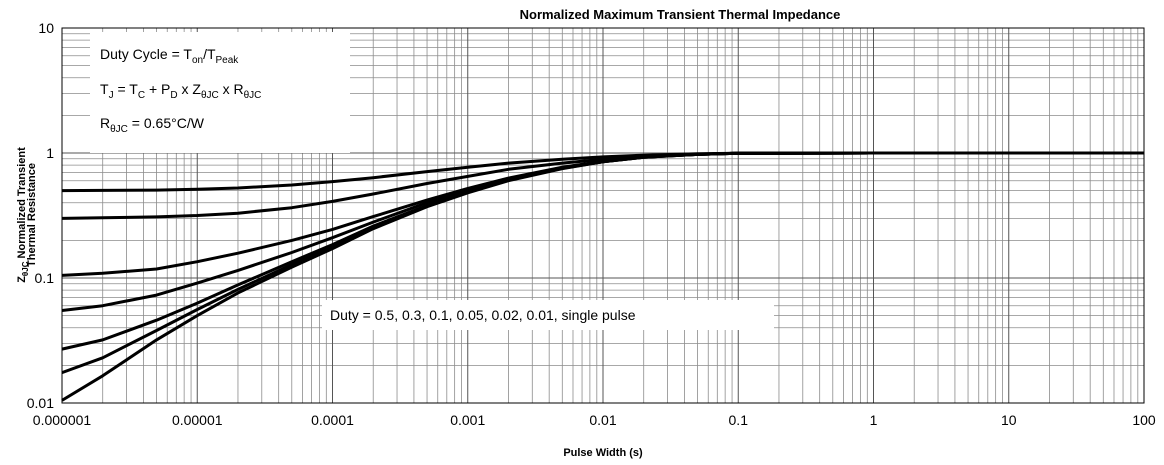 This screenshot has width=1164, height=465. I want to click on equation-box, so click(220, 92).